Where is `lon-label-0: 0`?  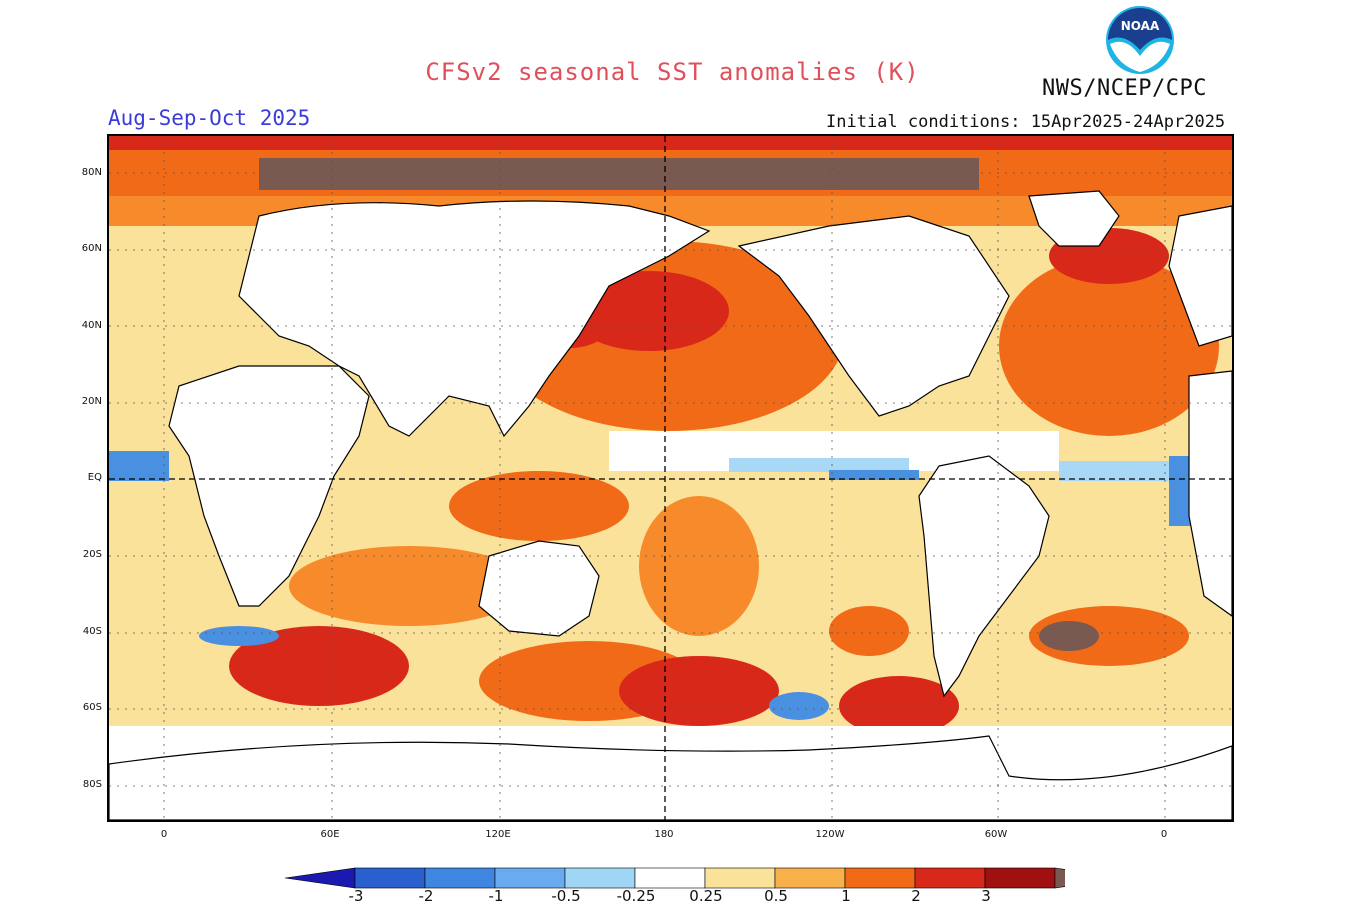 lon-label-0: 0 is located at coordinates (164, 834).